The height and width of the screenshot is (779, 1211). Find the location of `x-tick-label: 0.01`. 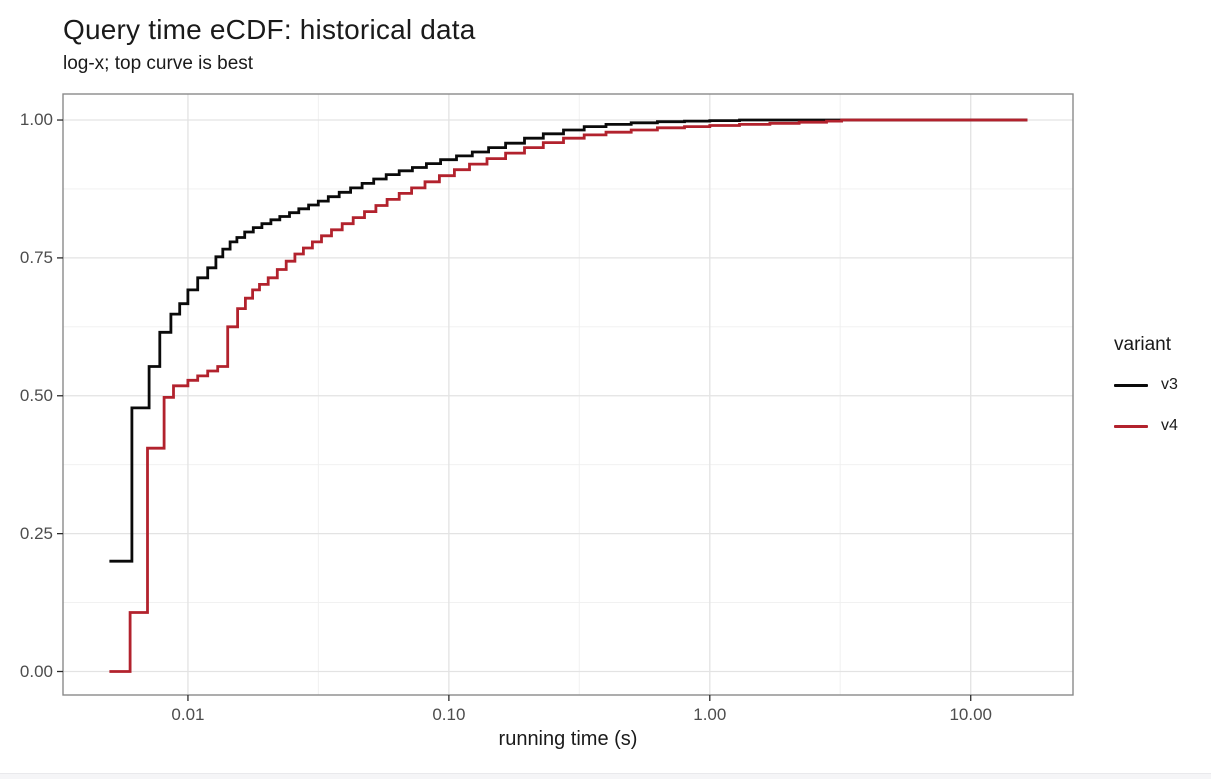

x-tick-label: 0.01 is located at coordinates (188, 714).